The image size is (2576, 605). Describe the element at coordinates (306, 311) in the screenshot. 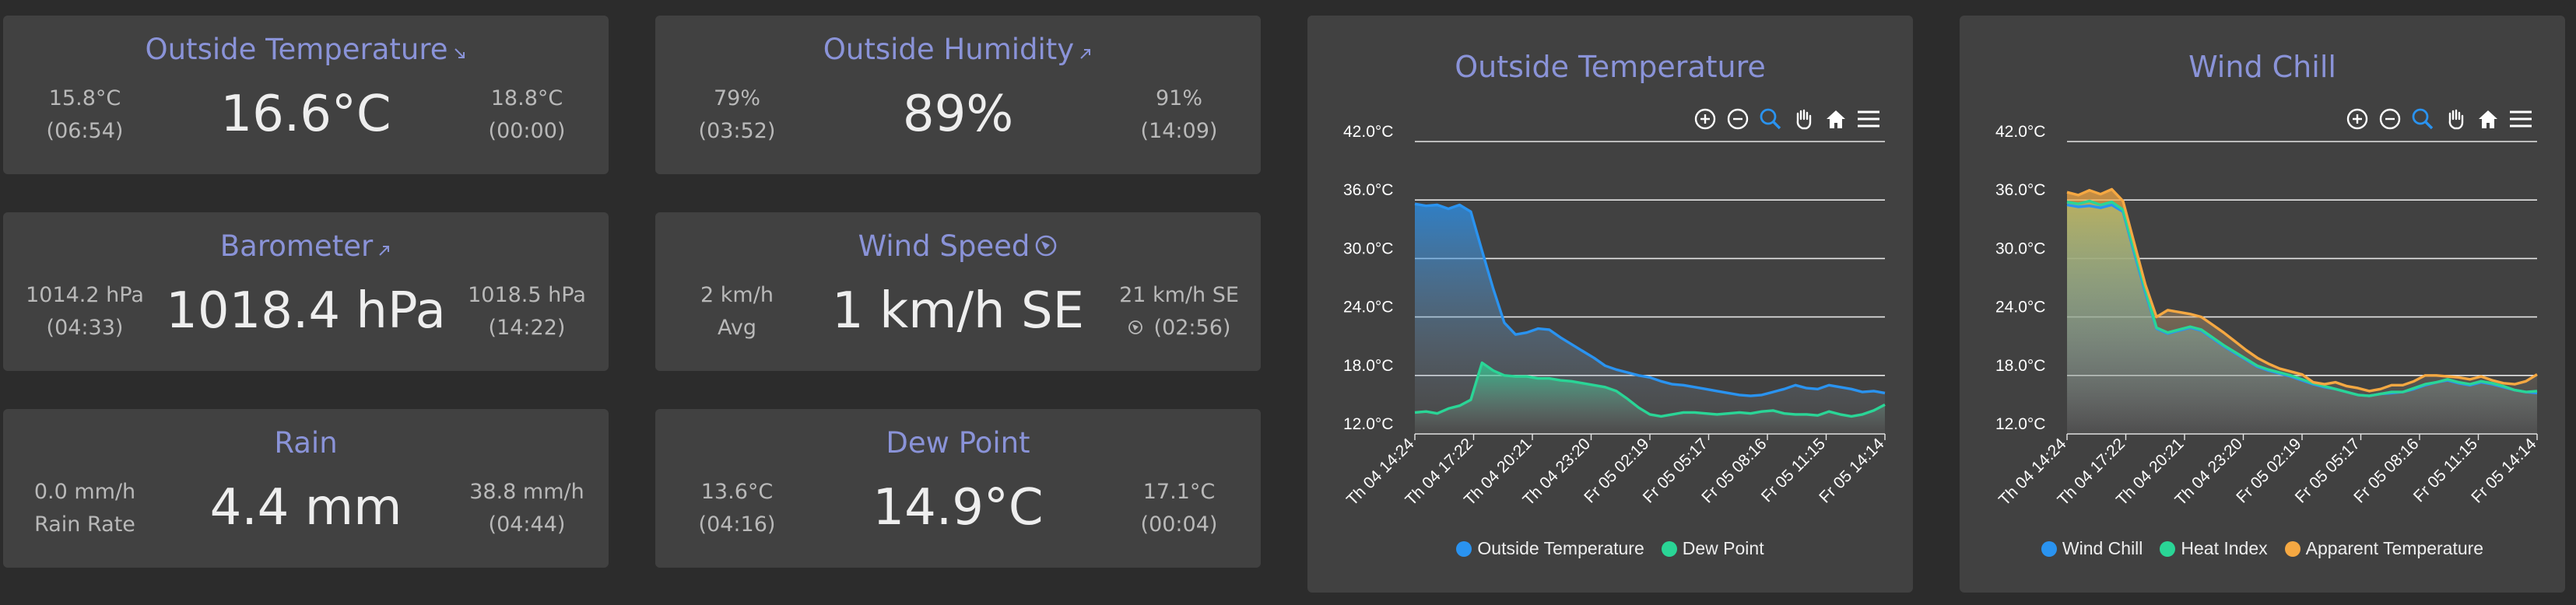

I see `current-value: 1018.4 hPa` at that location.